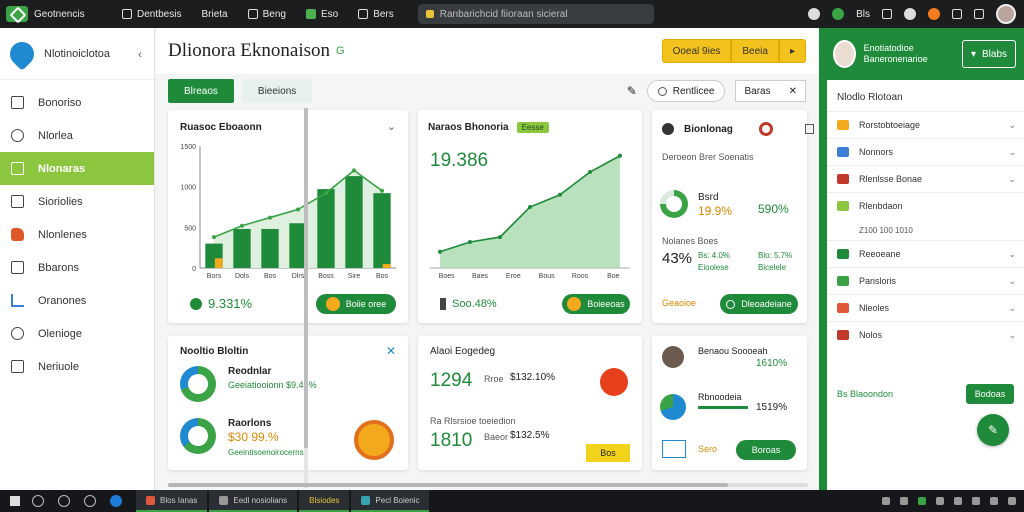  What do you see at coordinates (934, 14) in the screenshot?
I see `orange-app-icon` at bounding box center [934, 14].